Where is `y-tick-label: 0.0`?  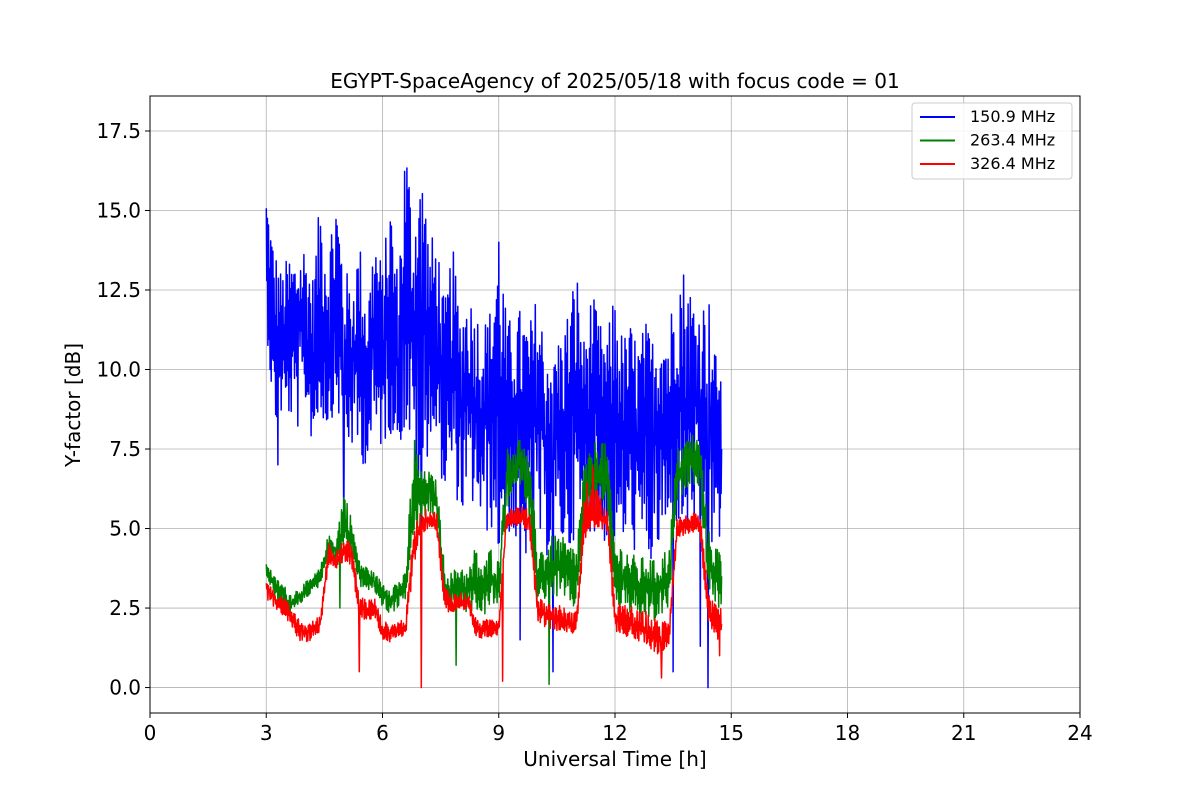 y-tick-label: 0.0 is located at coordinates (125, 688).